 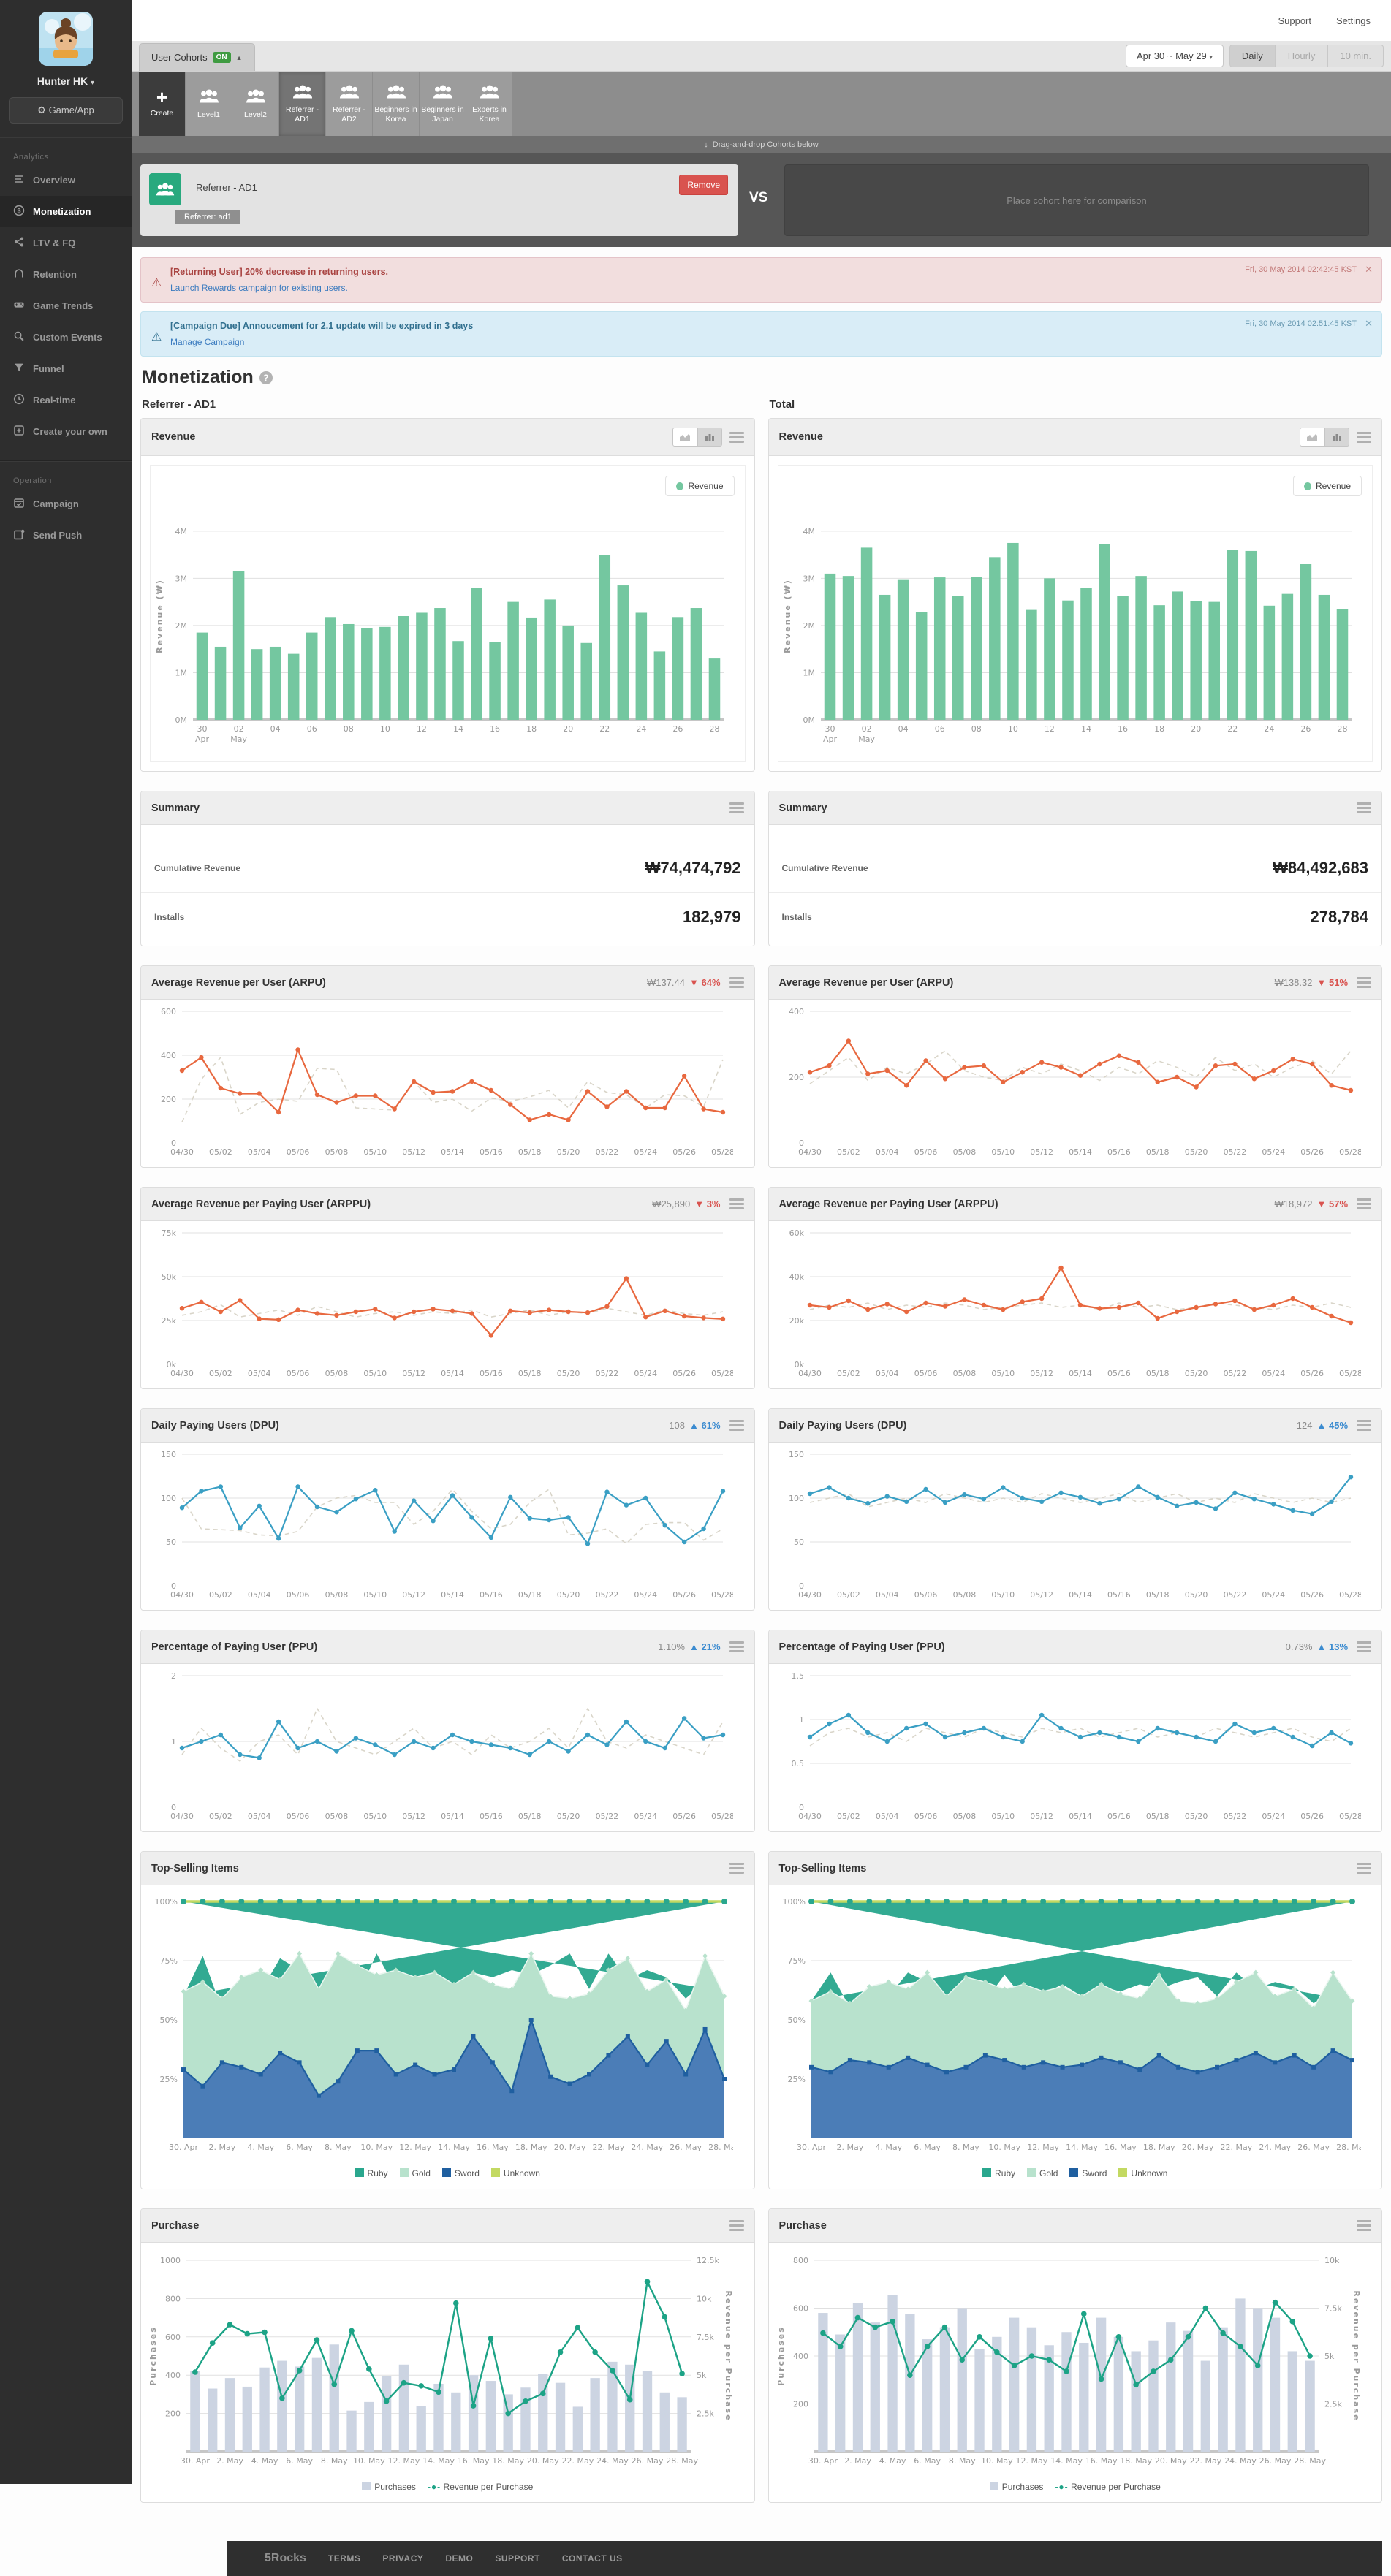 What do you see at coordinates (66, 504) in the screenshot?
I see `sidebar-item-campaign: Campaign` at bounding box center [66, 504].